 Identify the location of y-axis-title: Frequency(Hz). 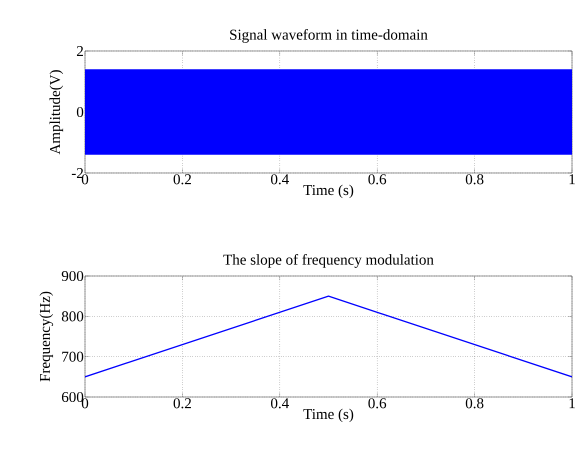
(46, 337).